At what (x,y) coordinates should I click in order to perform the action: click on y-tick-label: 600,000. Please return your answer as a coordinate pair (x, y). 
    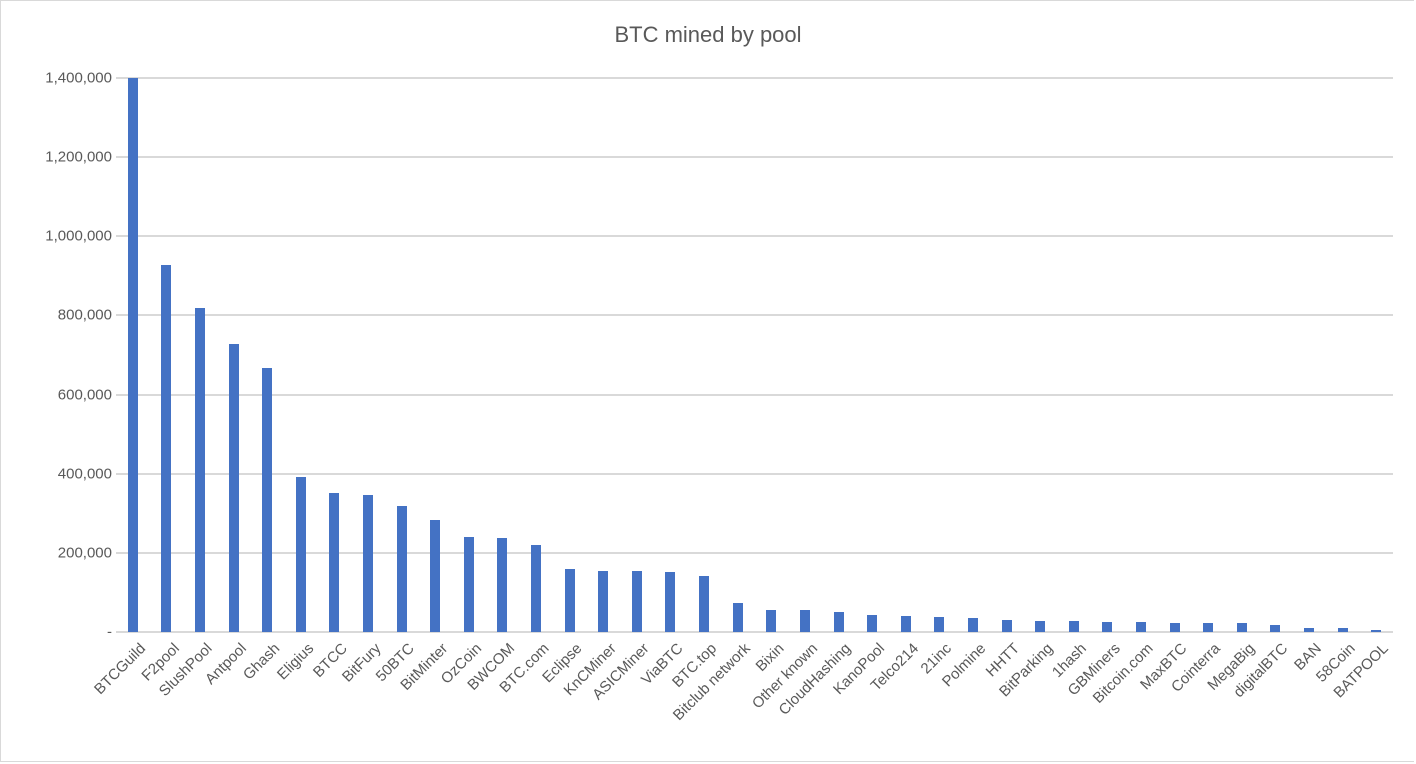
    Looking at the image, I should click on (84, 395).